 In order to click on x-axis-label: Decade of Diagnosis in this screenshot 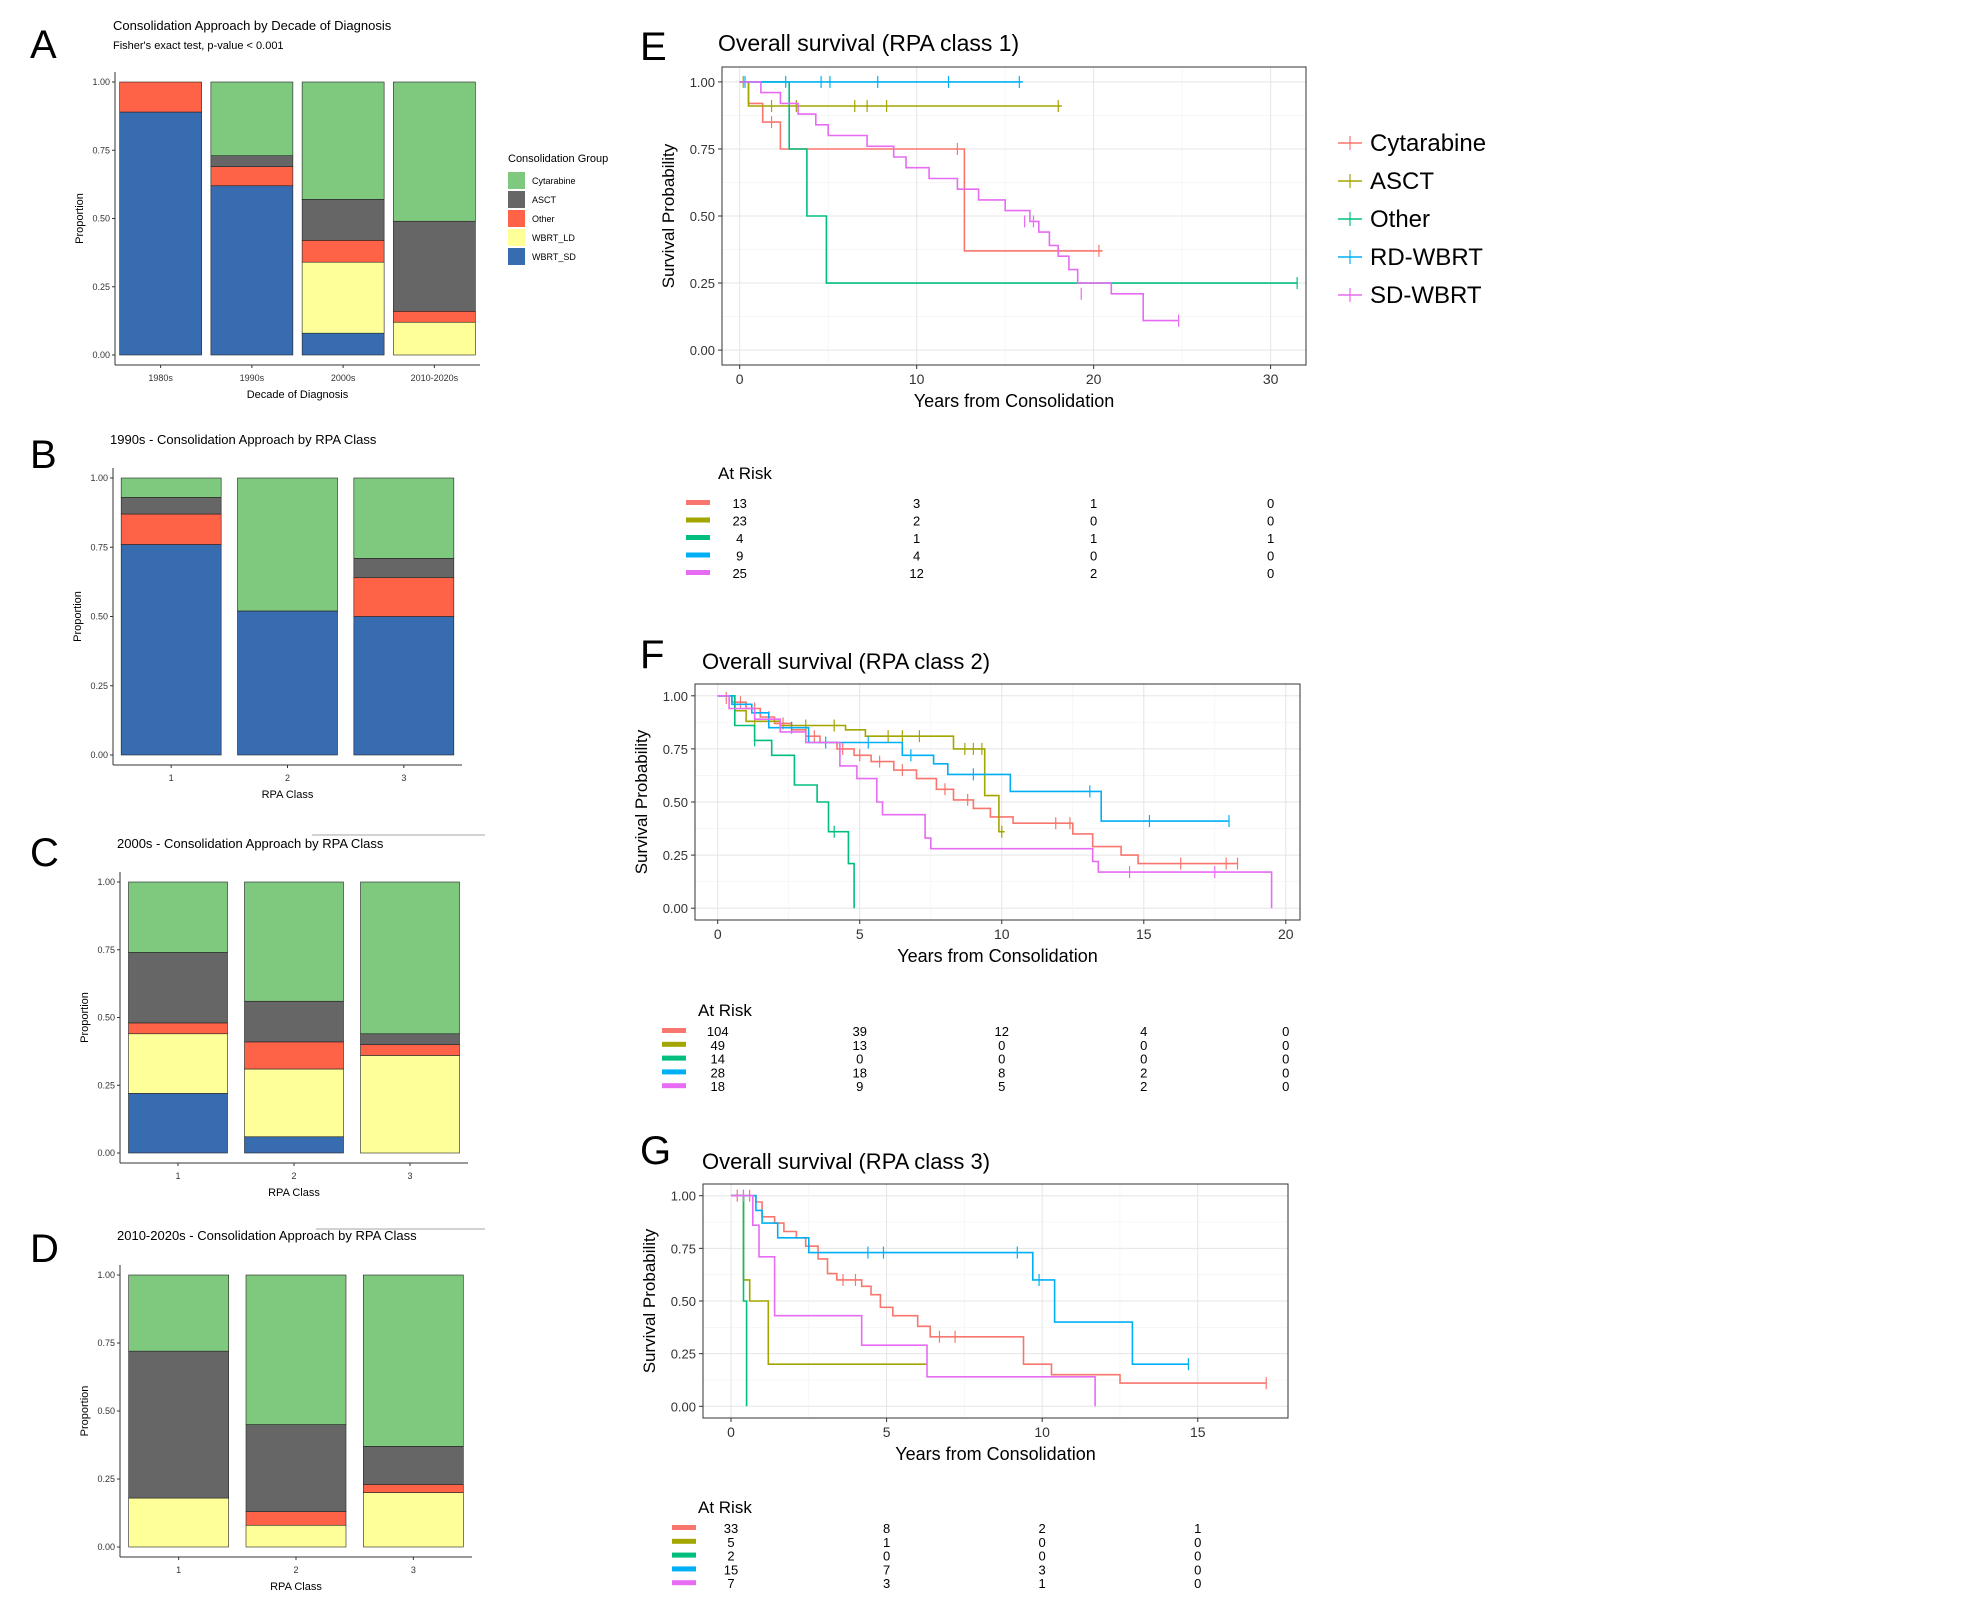, I will do `click(298, 395)`.